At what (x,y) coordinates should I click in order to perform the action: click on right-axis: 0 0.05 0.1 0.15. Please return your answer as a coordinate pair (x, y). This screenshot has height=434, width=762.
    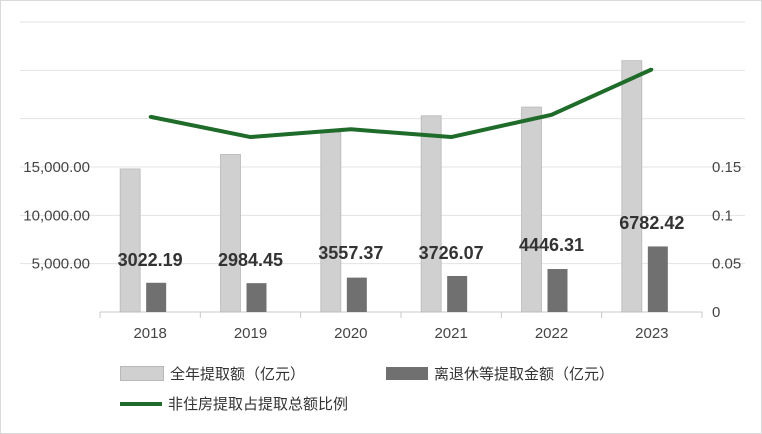
    Looking at the image, I should click on (726, 240).